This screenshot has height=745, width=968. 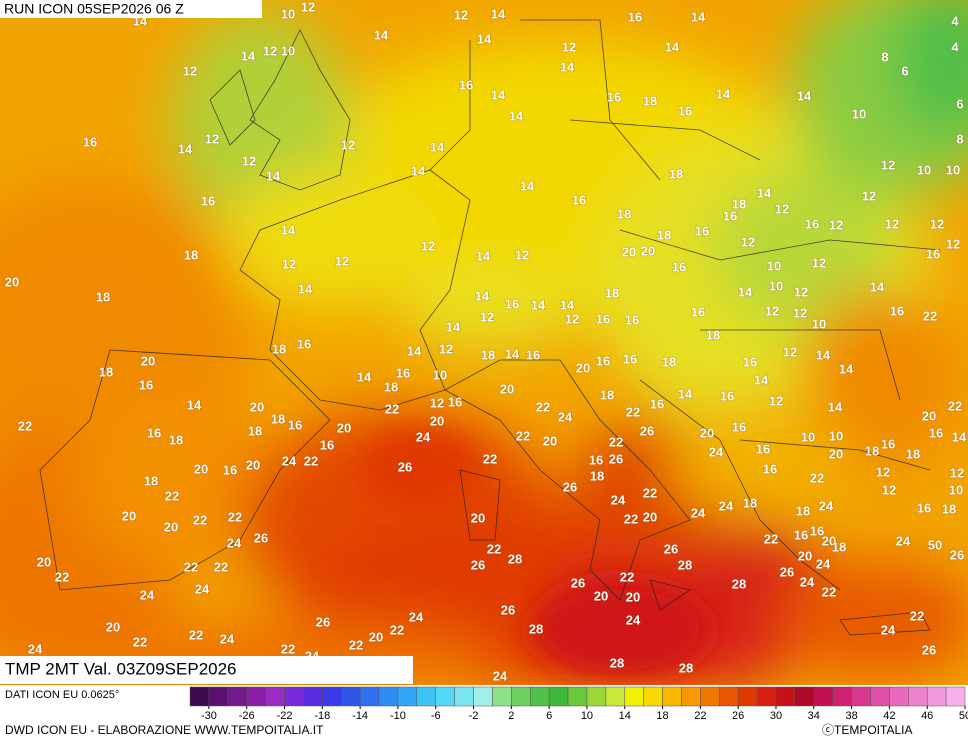 What do you see at coordinates (851, 716) in the screenshot?
I see `colorbar-tick-label: 38` at bounding box center [851, 716].